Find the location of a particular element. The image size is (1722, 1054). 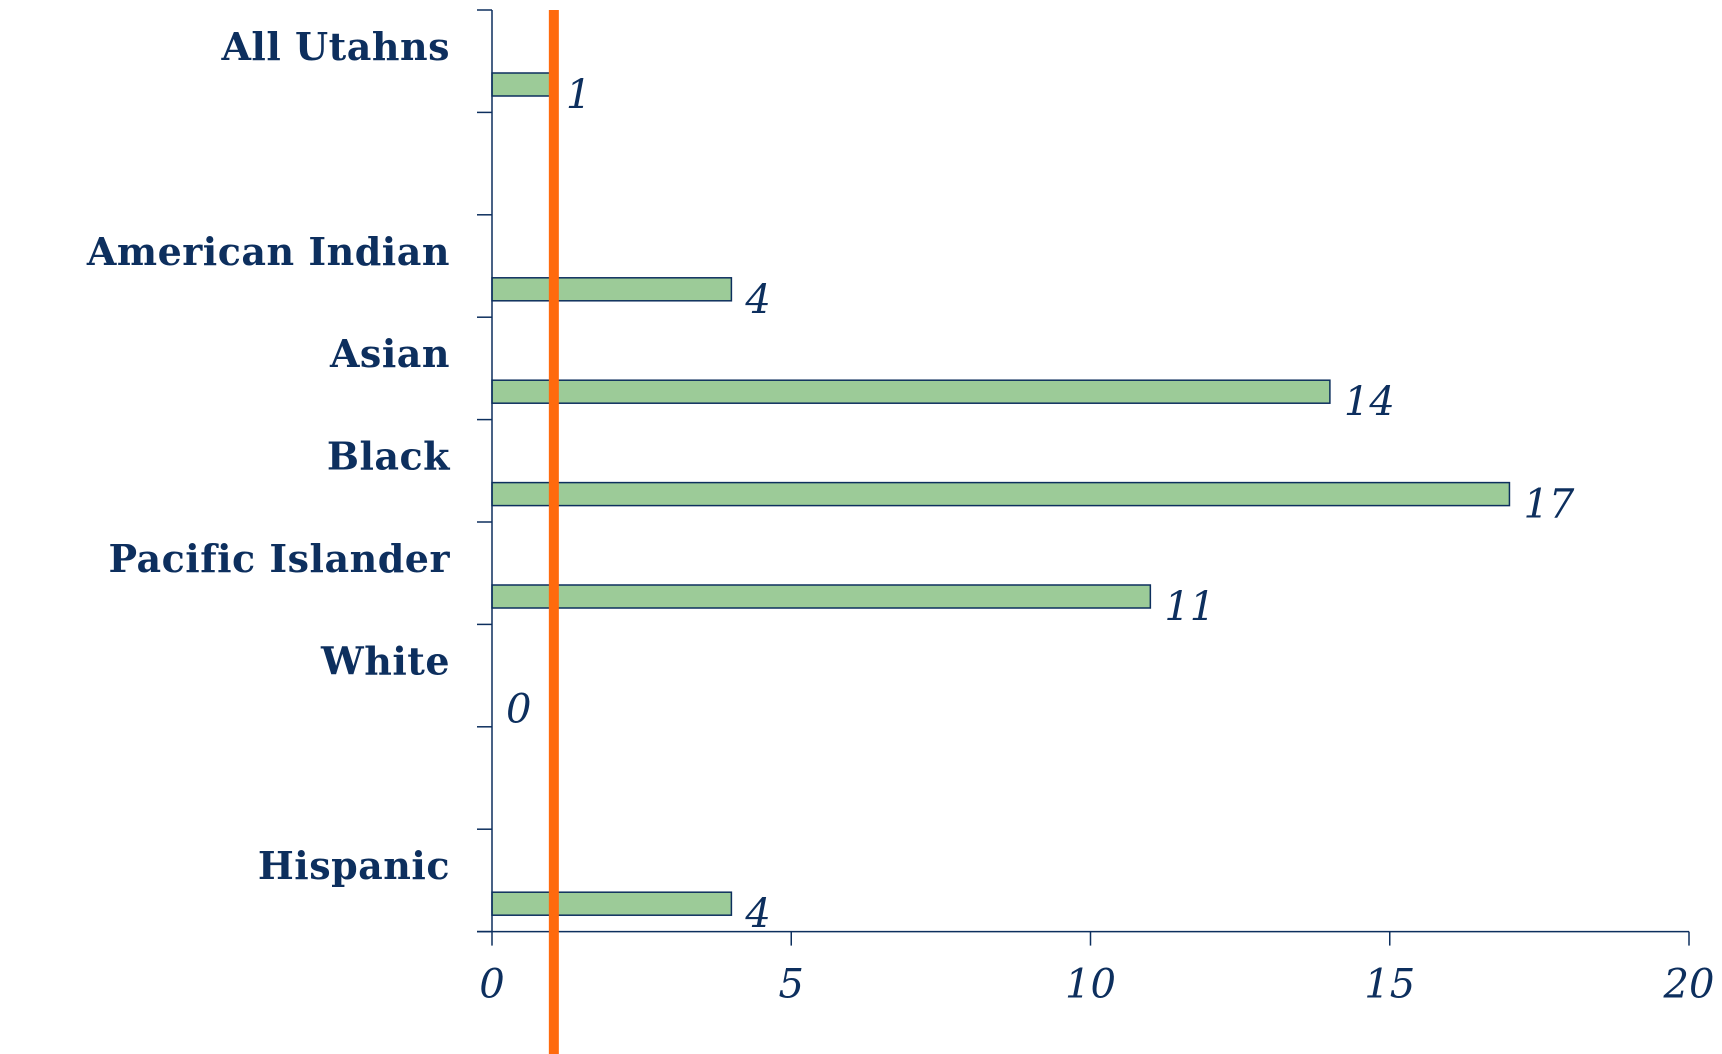

category-label: Black is located at coordinates (388, 456).